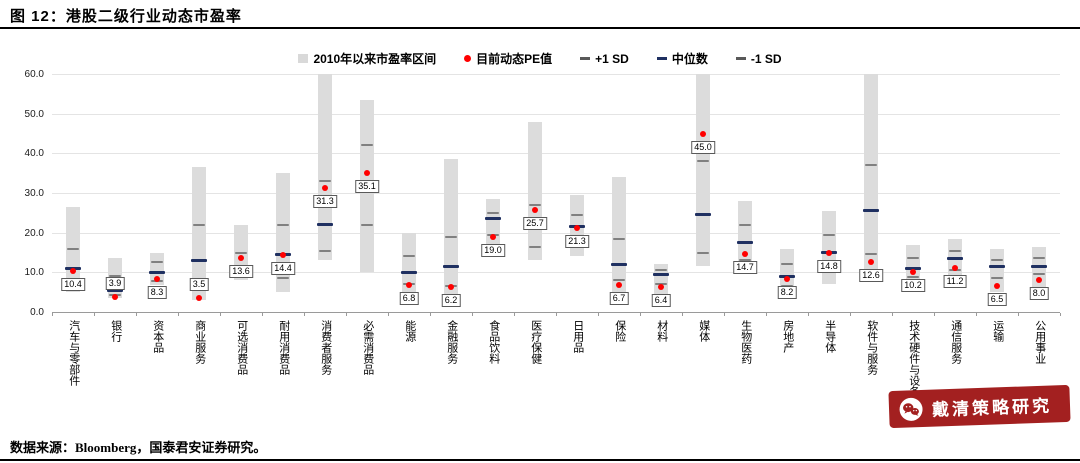  Describe the element at coordinates (73, 284) in the screenshot. I see `current-pe-label: 10.4` at that location.